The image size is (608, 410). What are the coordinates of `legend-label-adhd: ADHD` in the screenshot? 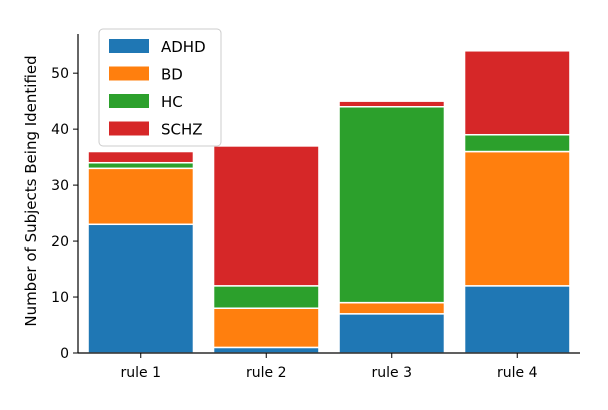 It's located at (183, 47).